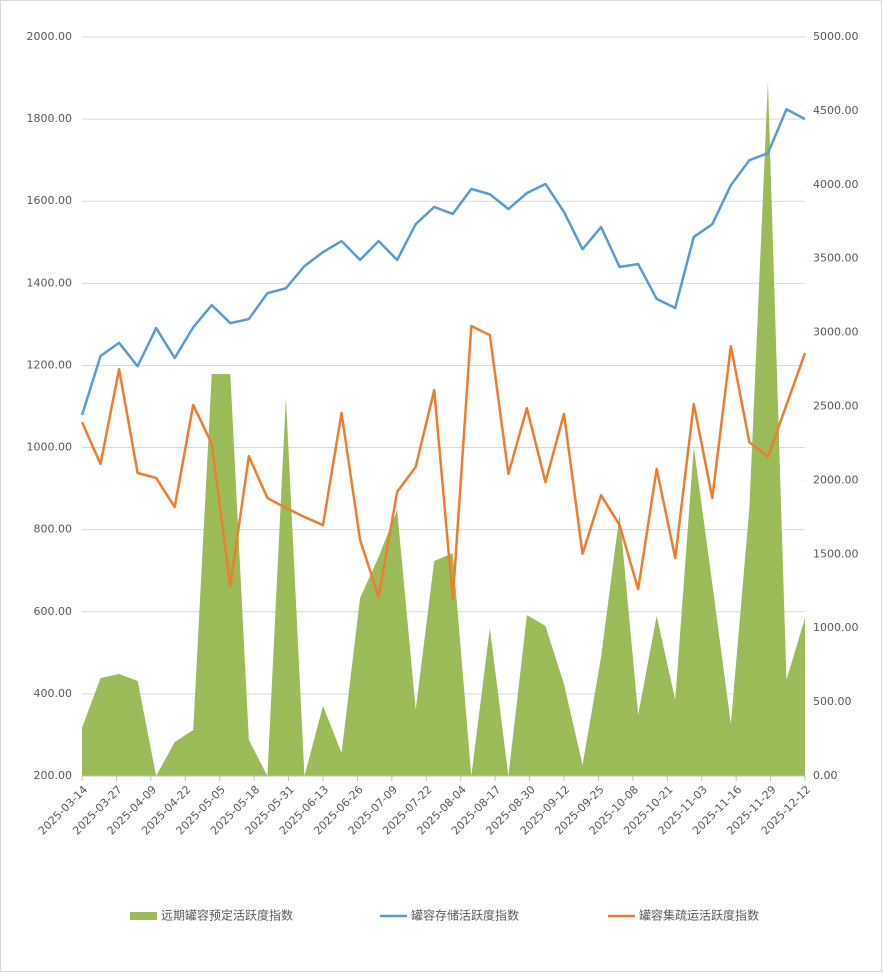 This screenshot has height=977, width=883. Describe the element at coordinates (50, 282) in the screenshot. I see `y-tick-label: 1400.00` at that location.